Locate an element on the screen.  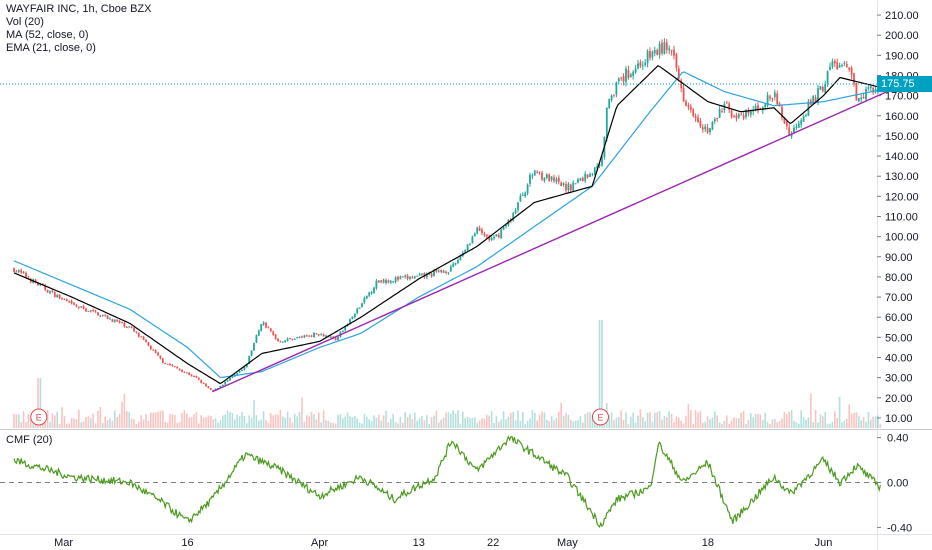
time-tick-label: 16 is located at coordinates (187, 543).